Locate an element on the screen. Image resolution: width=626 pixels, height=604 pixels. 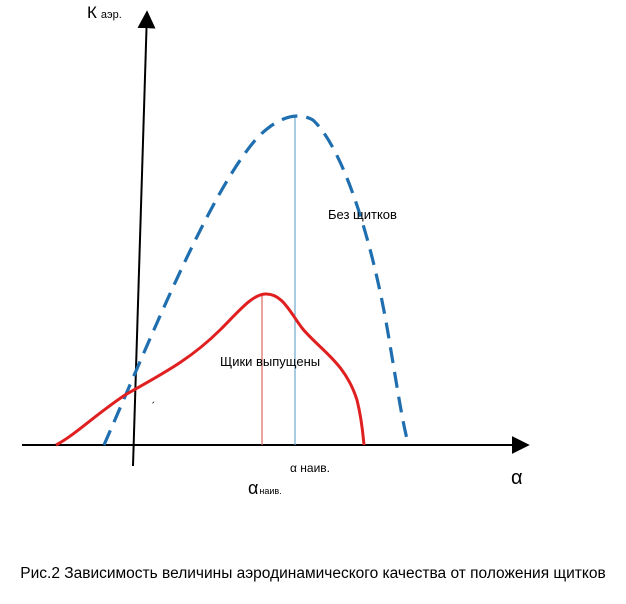
stray-mark: ˏ is located at coordinates (153, 397).